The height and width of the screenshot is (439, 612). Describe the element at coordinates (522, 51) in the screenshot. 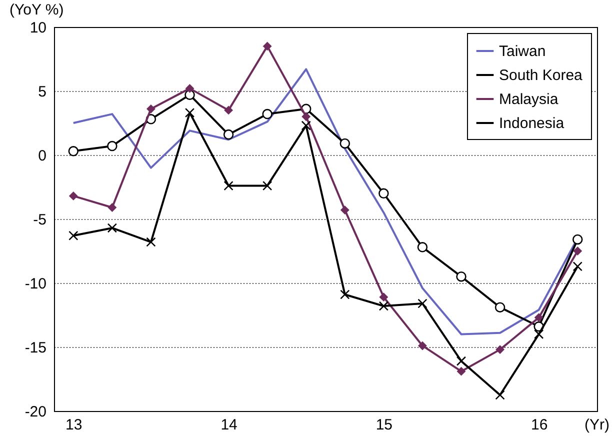

I see `legend-label: Taiwan` at that location.